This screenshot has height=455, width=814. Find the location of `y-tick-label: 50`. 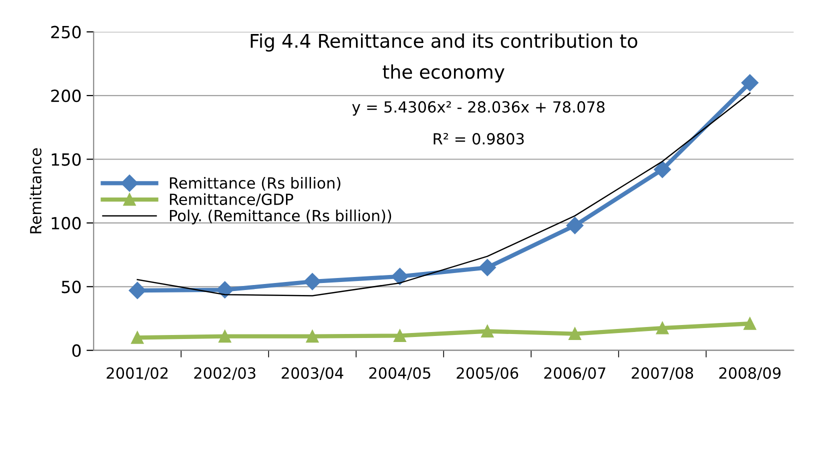

y-tick-label: 50 is located at coordinates (71, 287).